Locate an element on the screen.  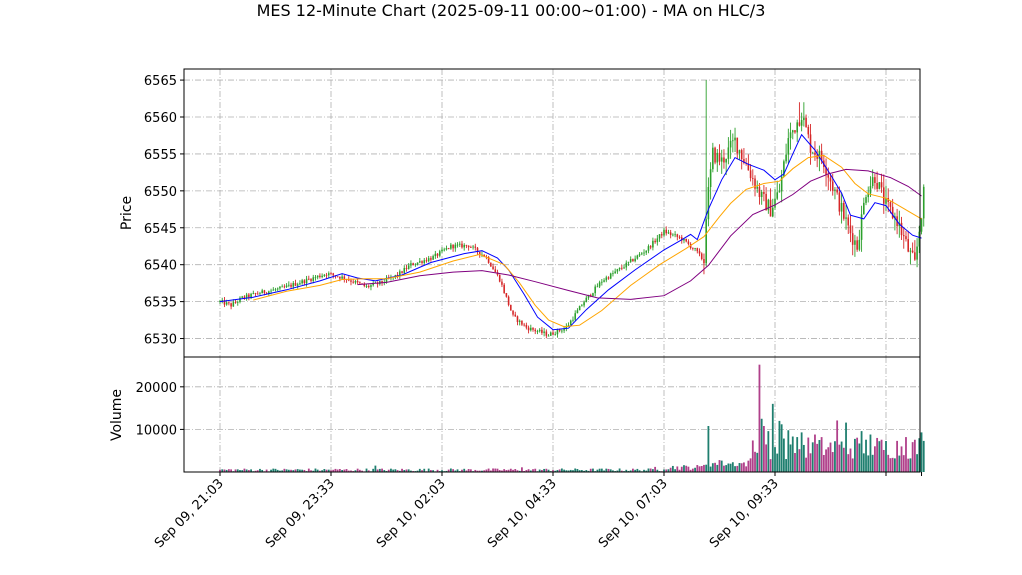
price-y-axis: 6530 6535 6540 6545 6550 6555 6560 6565 is located at coordinates (164, 211).